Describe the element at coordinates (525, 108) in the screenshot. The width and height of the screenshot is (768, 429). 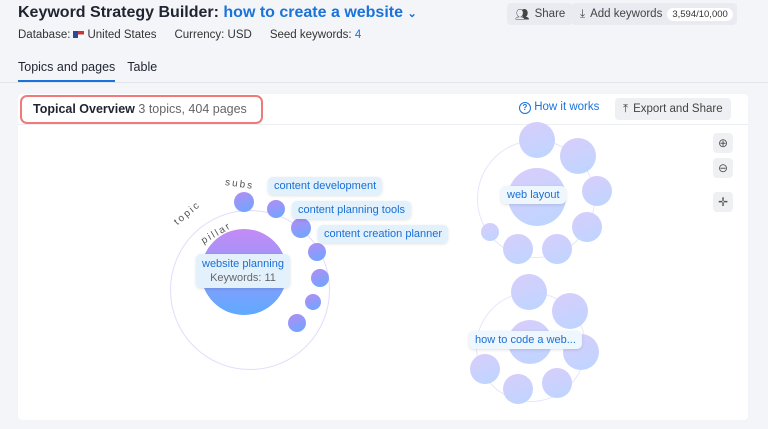
I see `help-icon: ?` at that location.